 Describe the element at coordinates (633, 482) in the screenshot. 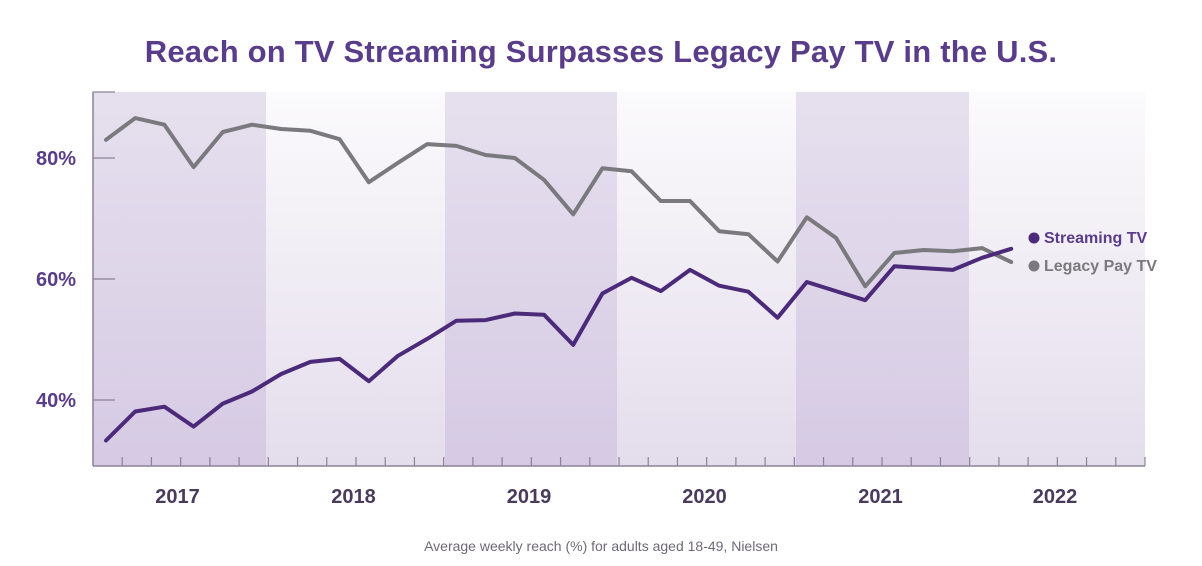

I see `x-axis-ticks: 2017 2018 2019 2020 2021 2022` at that location.